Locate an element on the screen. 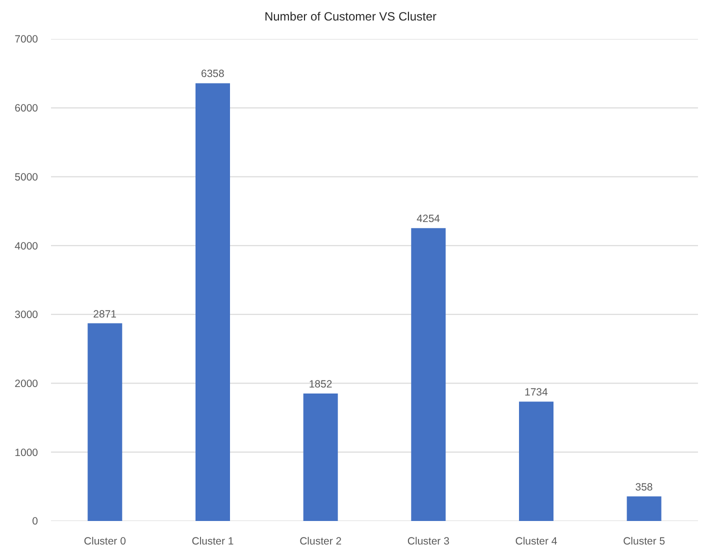 This screenshot has height=548, width=701. y-tick-label: 2000 is located at coordinates (26, 384).